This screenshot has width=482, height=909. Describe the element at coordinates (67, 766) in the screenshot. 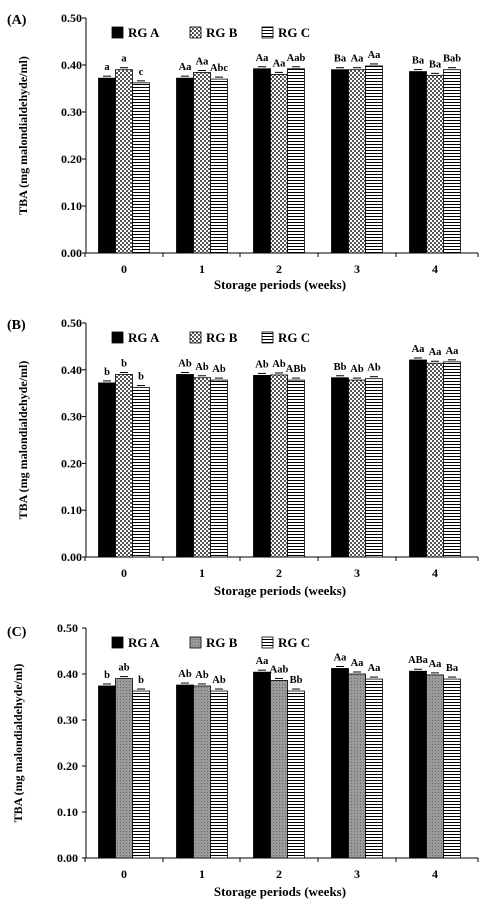

I see `y-tick-label: 0.20` at that location.